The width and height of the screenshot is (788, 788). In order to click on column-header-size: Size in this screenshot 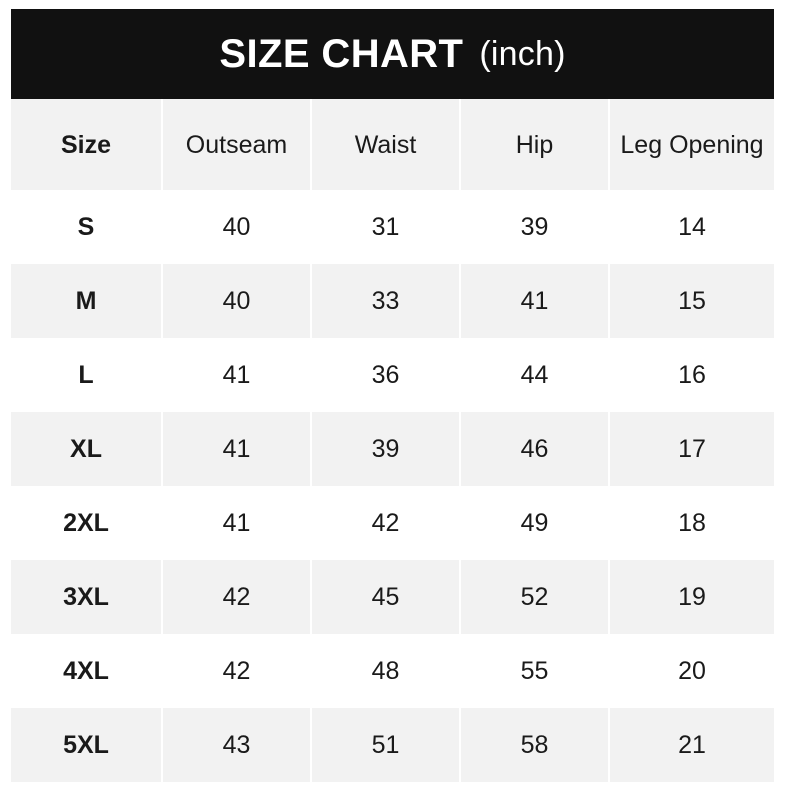, I will do `click(87, 144)`.